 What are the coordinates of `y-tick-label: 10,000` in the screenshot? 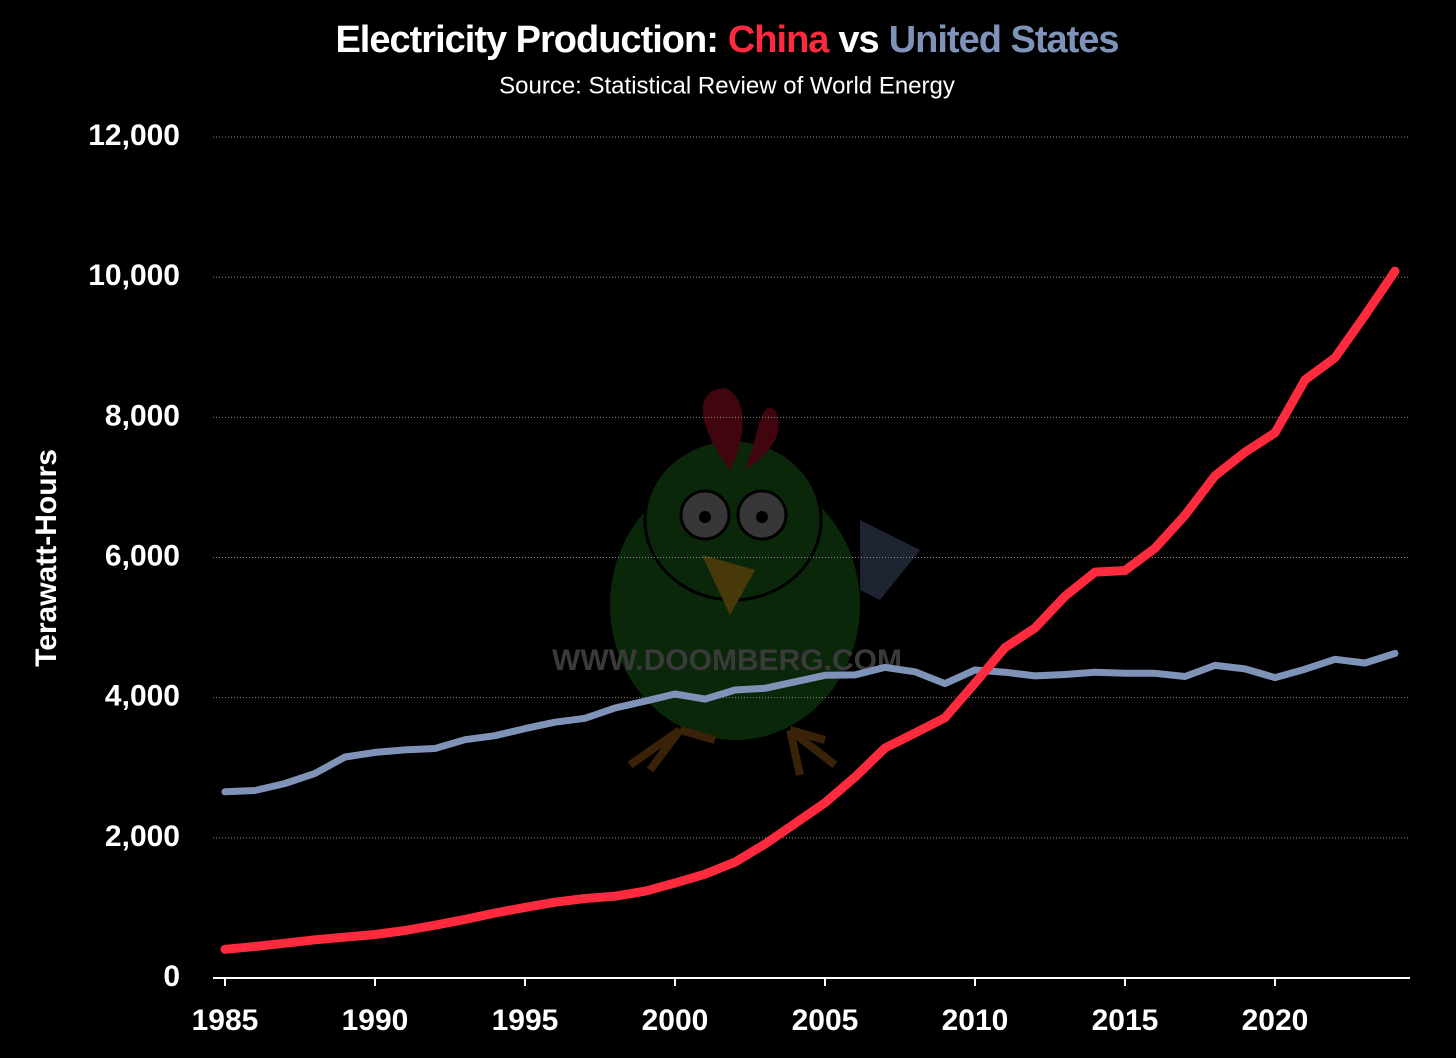 It's located at (134, 275).